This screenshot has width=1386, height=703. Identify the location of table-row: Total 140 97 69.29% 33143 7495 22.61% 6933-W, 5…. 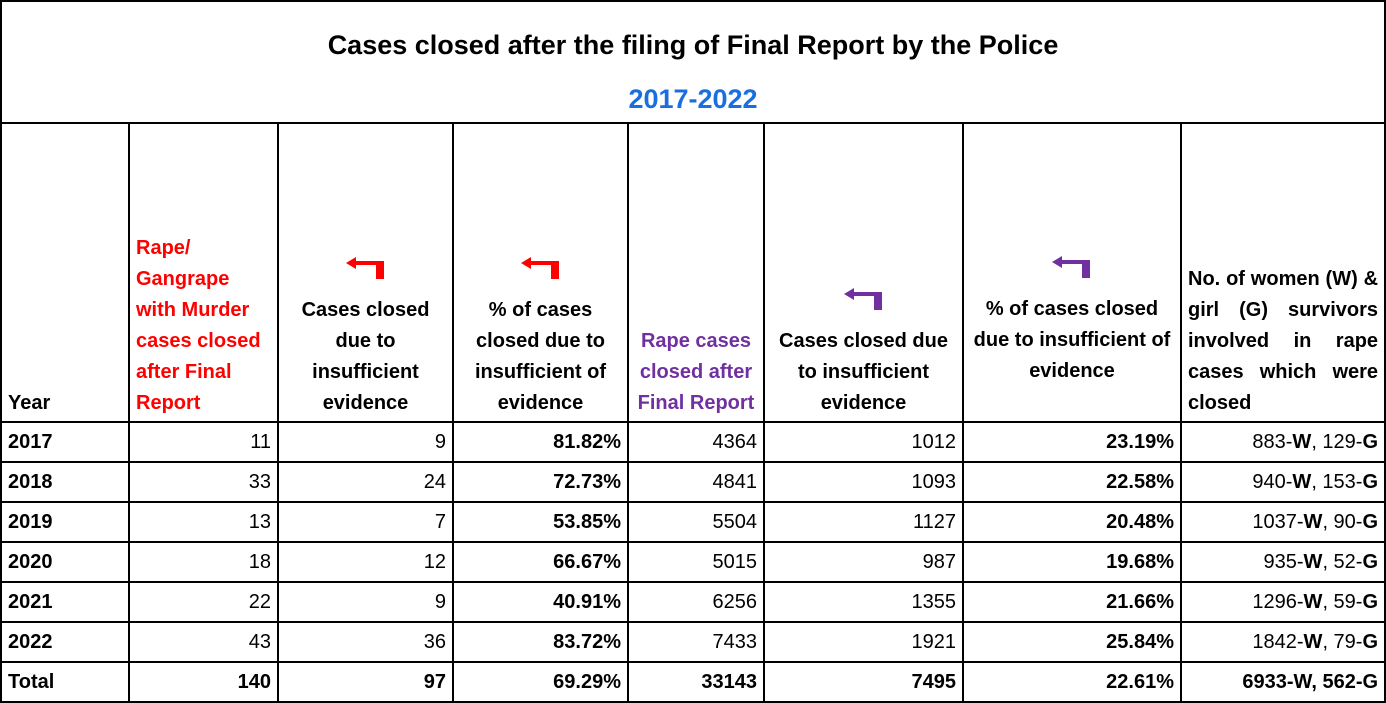
(693, 682).